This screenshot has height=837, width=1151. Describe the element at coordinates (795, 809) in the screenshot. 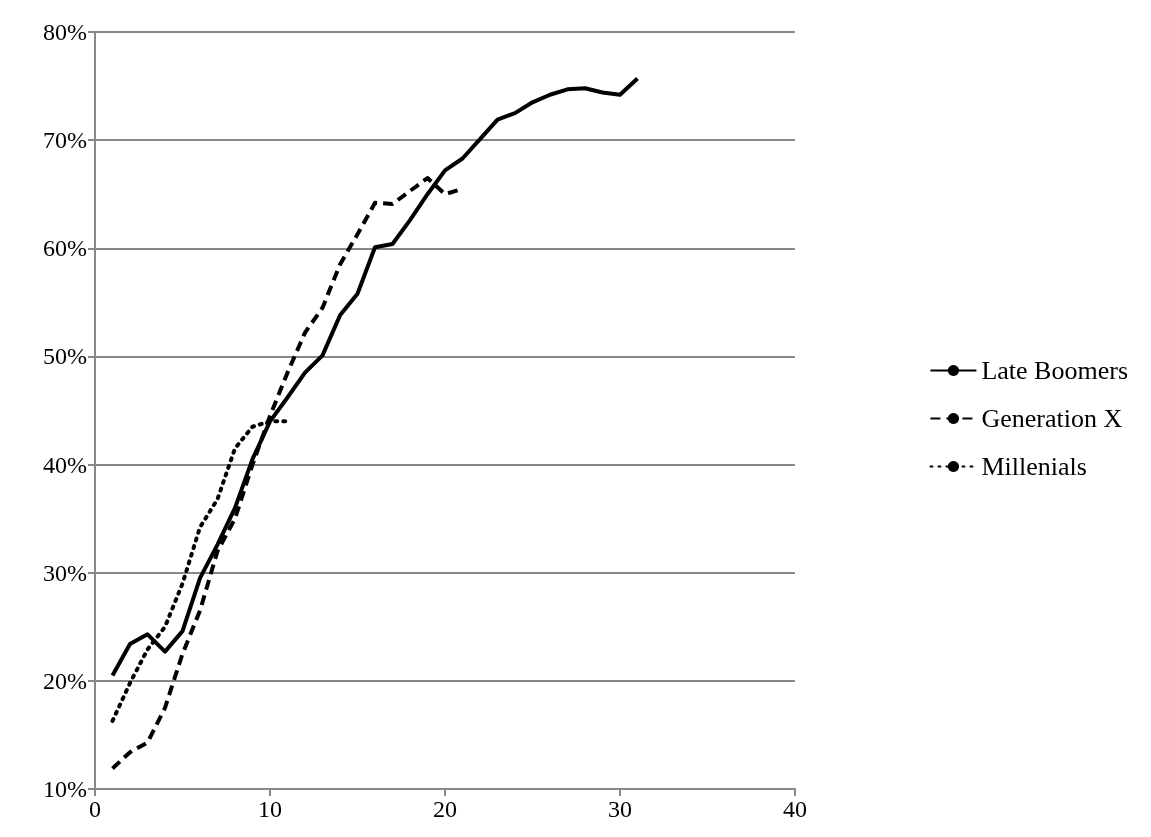

I see `x-tick-label: 40` at that location.